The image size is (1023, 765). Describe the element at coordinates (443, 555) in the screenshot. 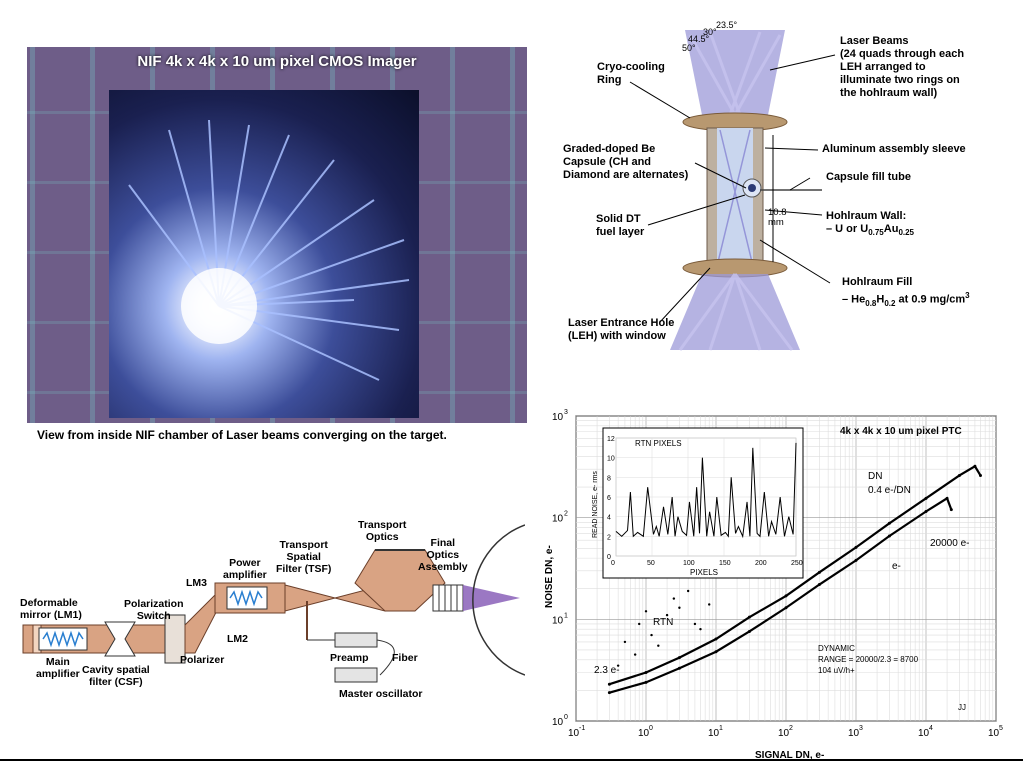

I see `label-final-optics: Final Optics Assembly` at that location.